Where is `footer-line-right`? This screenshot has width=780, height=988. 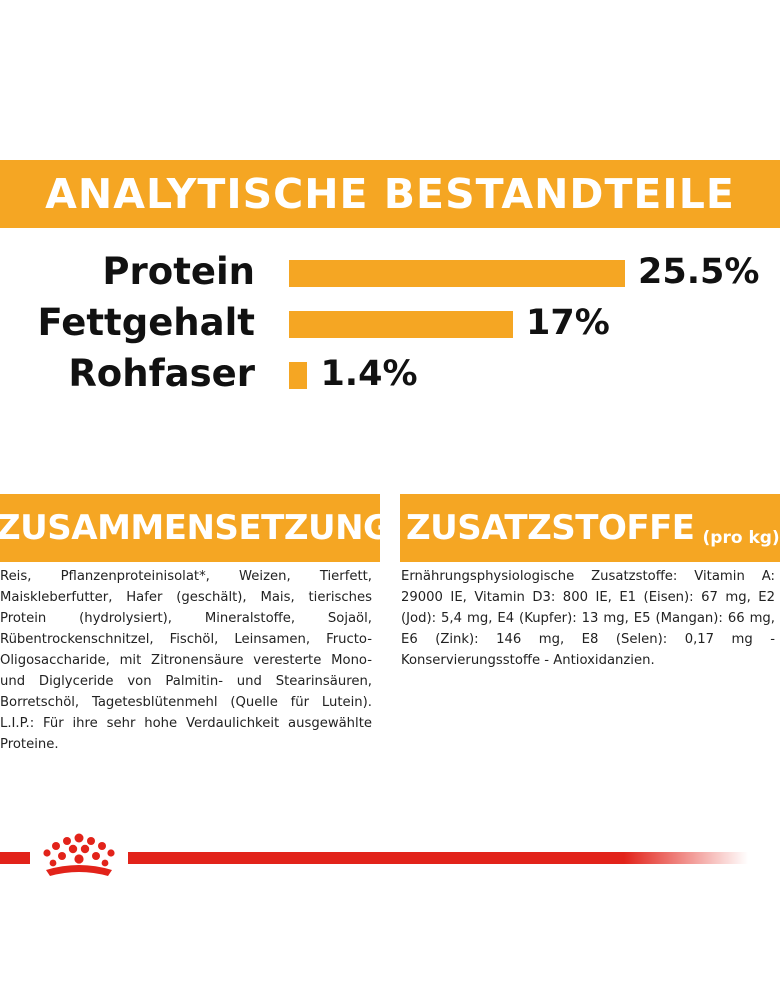
footer-line-right is located at coordinates (438, 858).